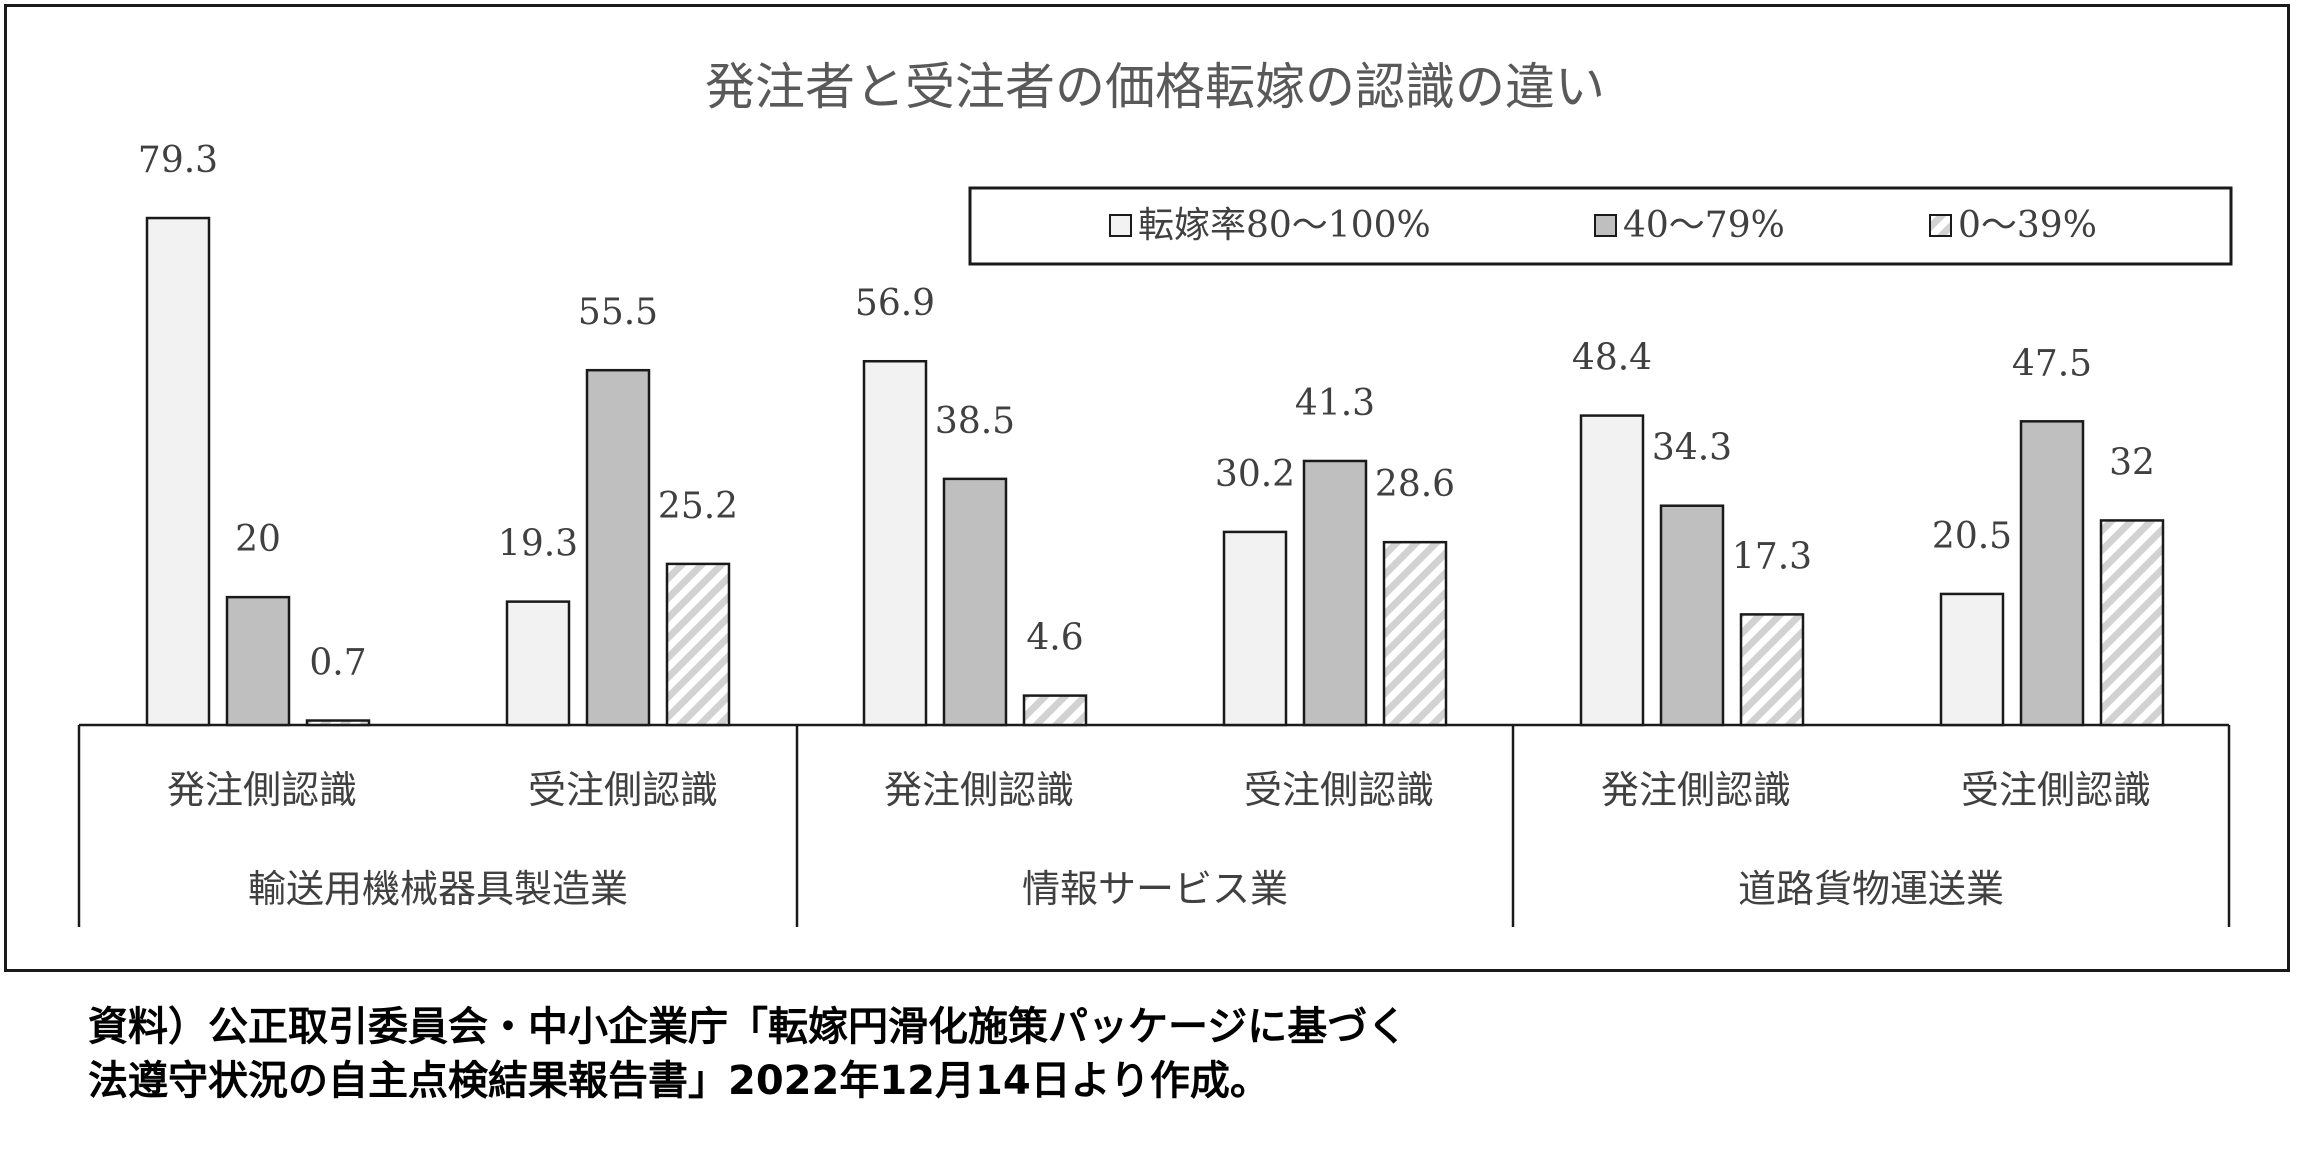 The height and width of the screenshot is (1158, 2300). Describe the element at coordinates (2052, 573) in the screenshot. I see `bar-g3-c2-s2` at that location.